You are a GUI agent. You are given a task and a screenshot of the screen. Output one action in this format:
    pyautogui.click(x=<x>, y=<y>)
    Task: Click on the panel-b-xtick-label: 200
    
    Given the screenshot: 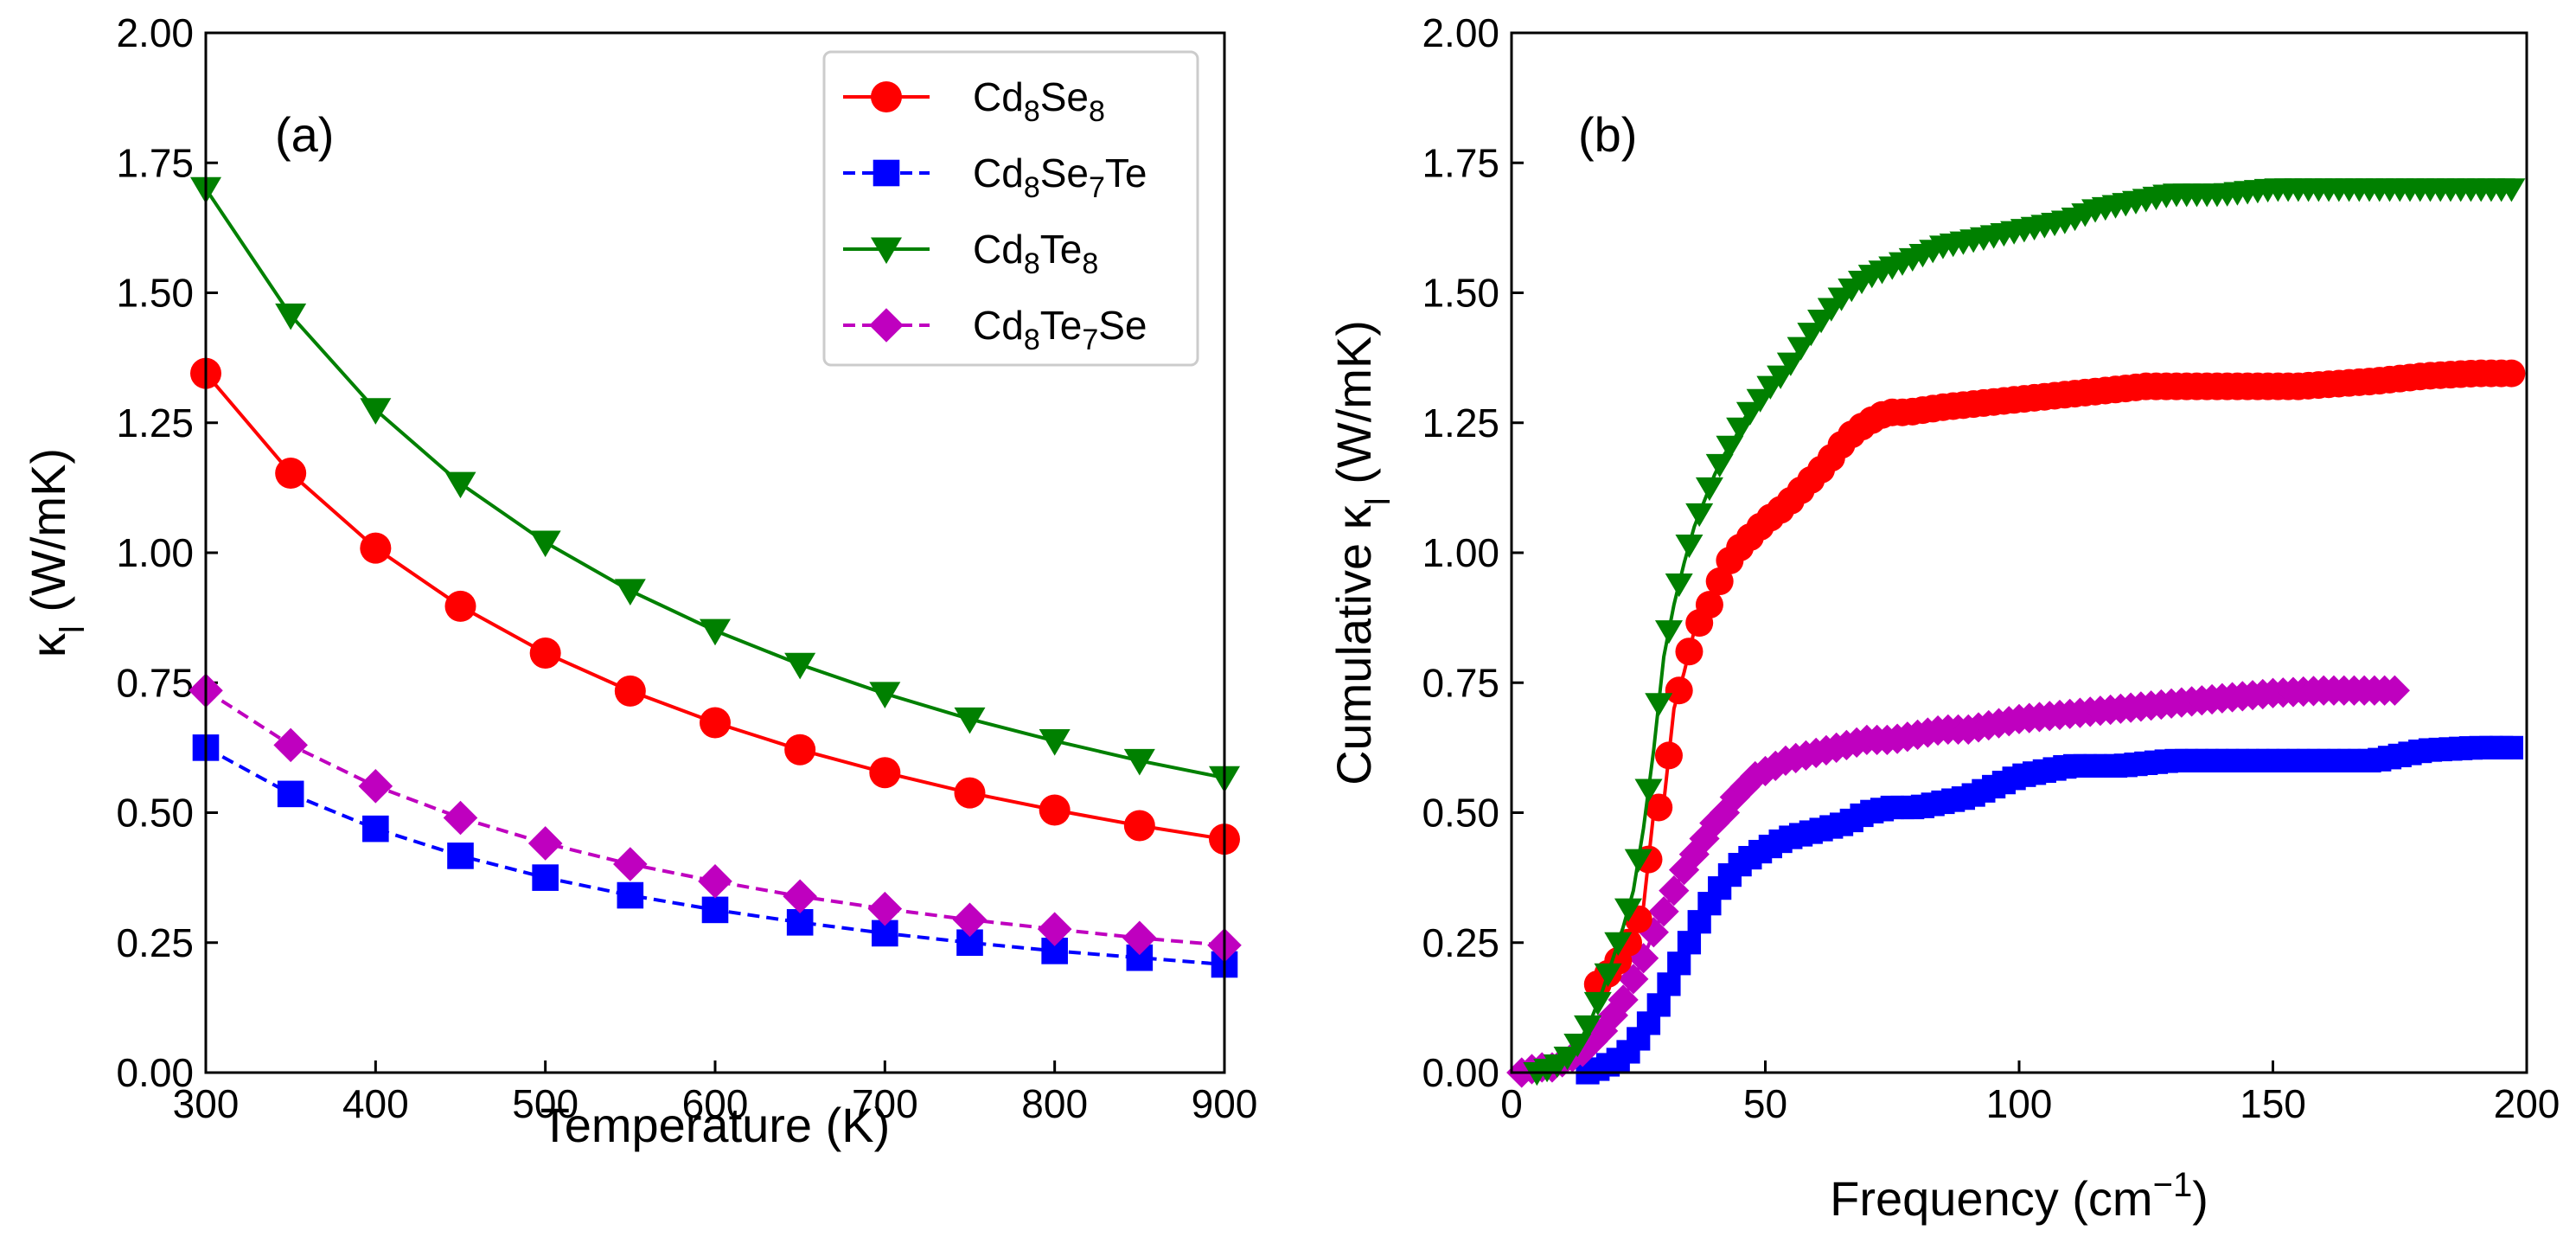 What is the action you would take?
    pyautogui.click(x=2527, y=1103)
    